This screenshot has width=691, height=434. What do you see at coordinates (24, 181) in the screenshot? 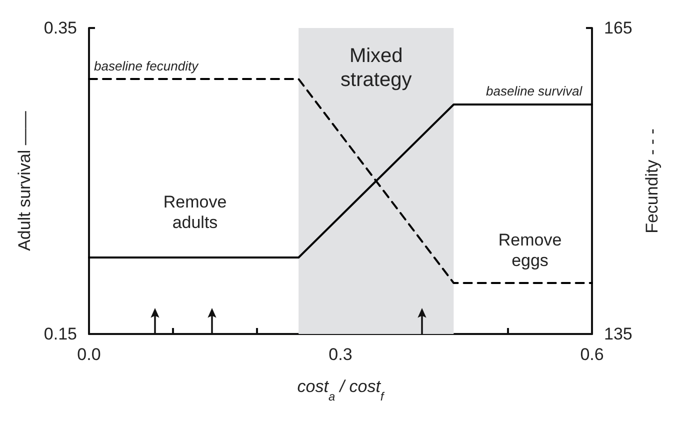
I see `y-axis-title: Adult survival ——` at bounding box center [24, 181].